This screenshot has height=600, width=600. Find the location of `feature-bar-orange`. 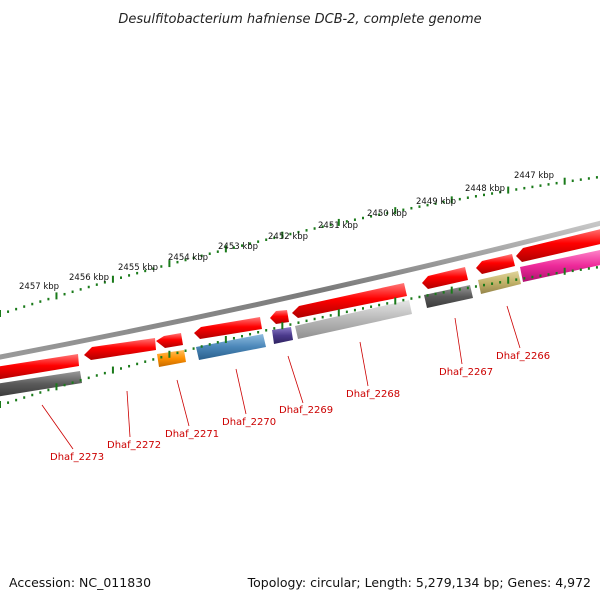

feature-bar-orange is located at coordinates (171, 358).